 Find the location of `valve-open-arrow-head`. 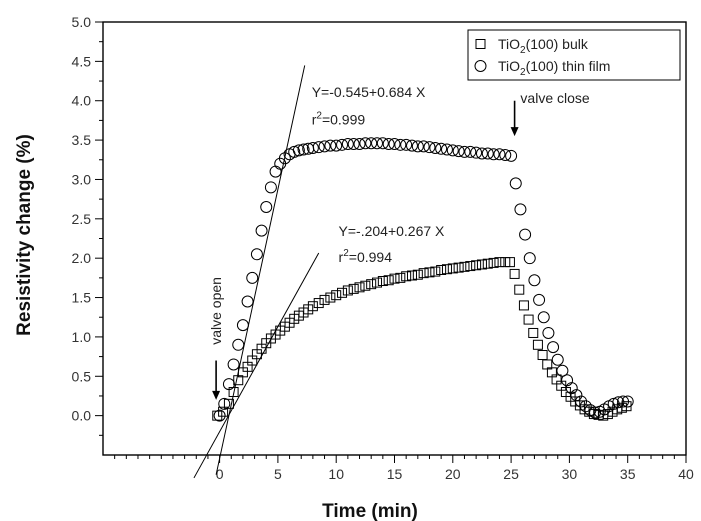

valve-open-arrow-head is located at coordinates (216, 395).